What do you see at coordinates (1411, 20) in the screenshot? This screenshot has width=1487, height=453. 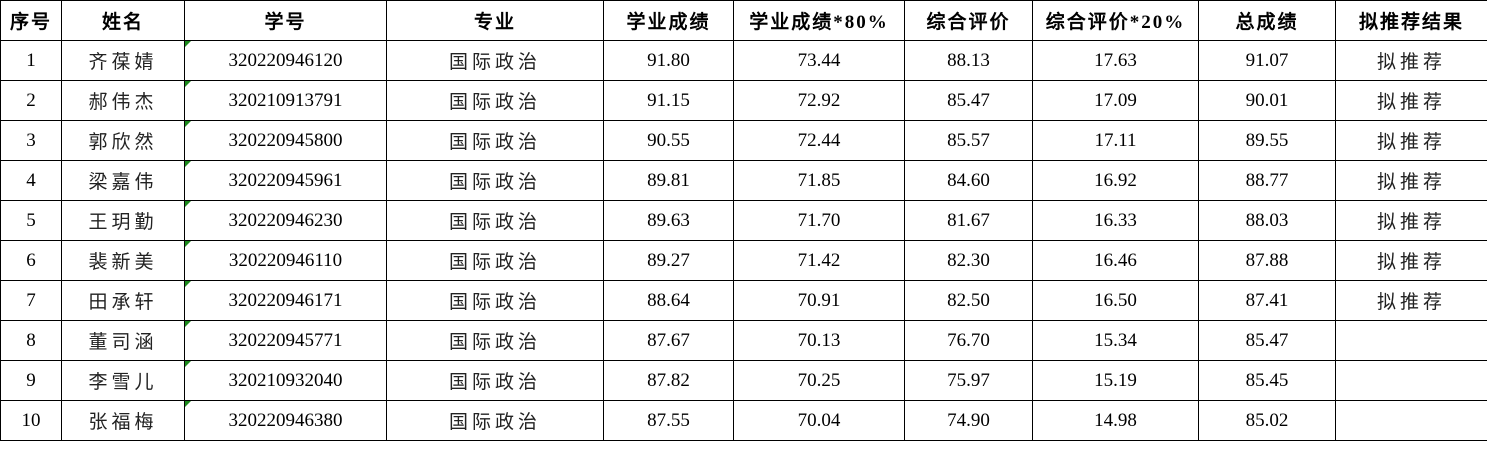 I see `header-col-recommend-result: 拟推荐结果` at bounding box center [1411, 20].